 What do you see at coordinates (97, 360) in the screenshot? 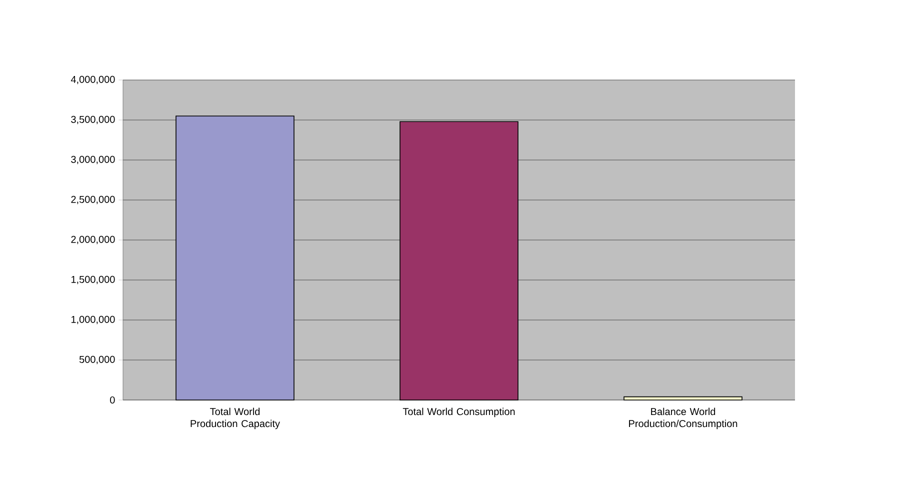
I see `y-tick-label: 500,000` at bounding box center [97, 360].